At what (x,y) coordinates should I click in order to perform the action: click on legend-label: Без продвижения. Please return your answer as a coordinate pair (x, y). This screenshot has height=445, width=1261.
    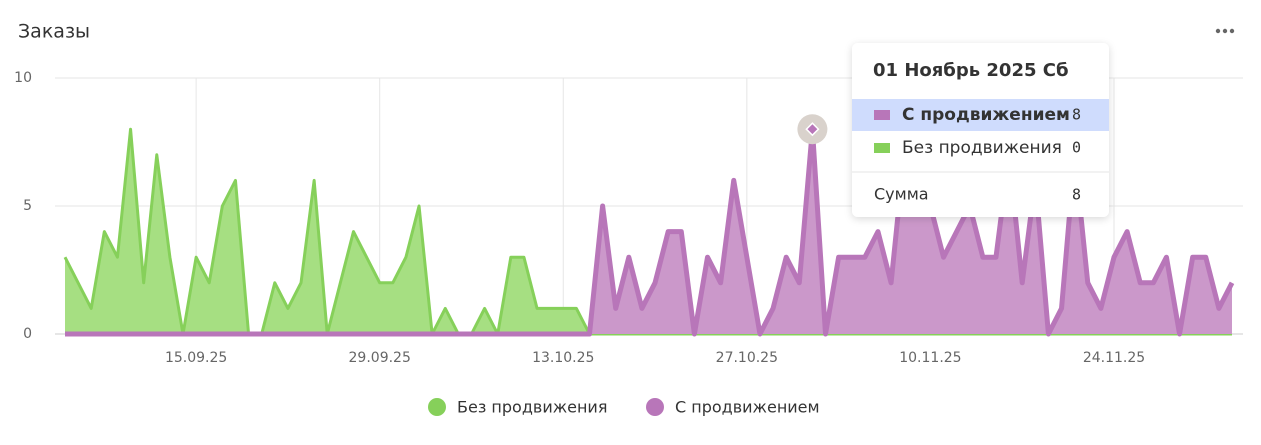
    Looking at the image, I should click on (532, 407).